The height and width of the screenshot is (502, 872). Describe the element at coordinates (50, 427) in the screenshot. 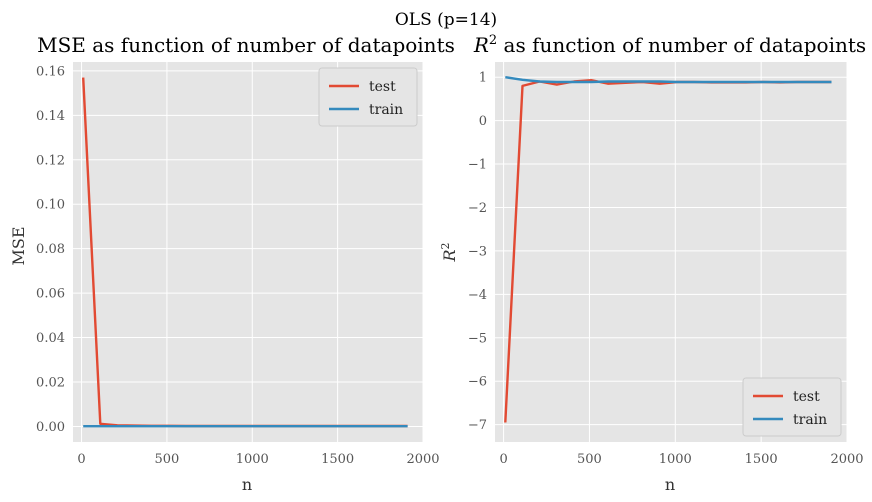

I see `mse-y-tick-label: 0.00` at that location.